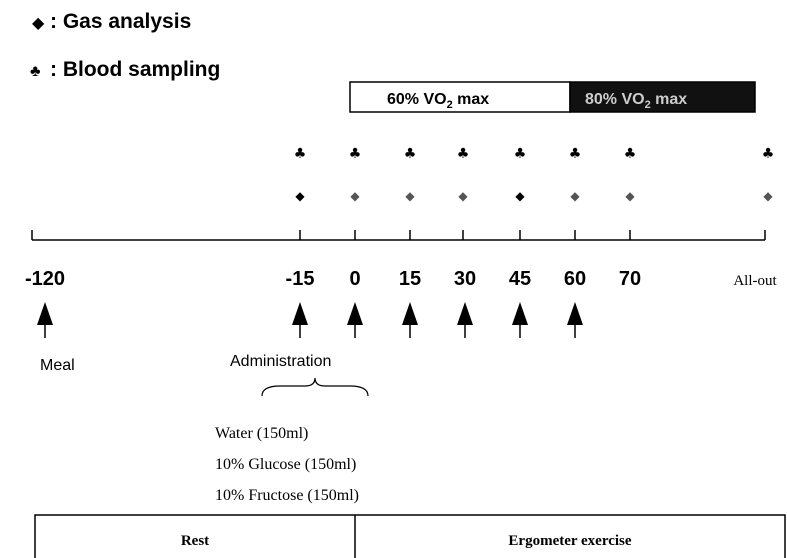 This screenshot has height=558, width=787. What do you see at coordinates (465, 279) in the screenshot?
I see `time-label: 30` at bounding box center [465, 279].